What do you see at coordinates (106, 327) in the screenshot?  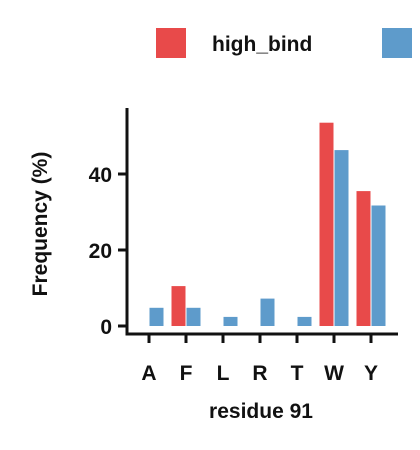 I see `y-tick-label: 0` at bounding box center [106, 327].